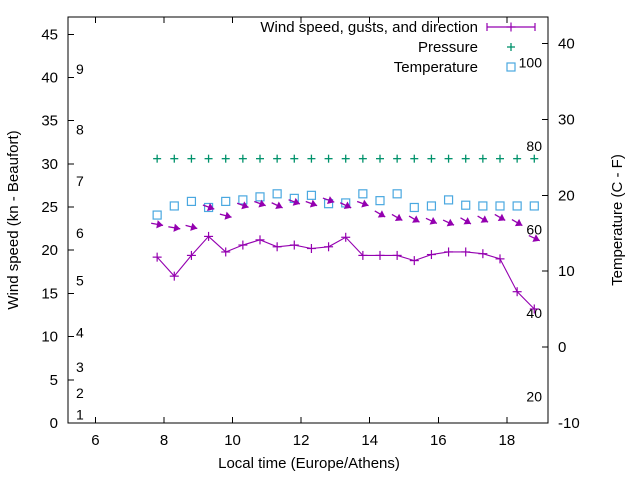 Image resolution: width=640 pixels, height=480 pixels. What do you see at coordinates (49, 34) in the screenshot?
I see `y-tick-label: 45` at bounding box center [49, 34].